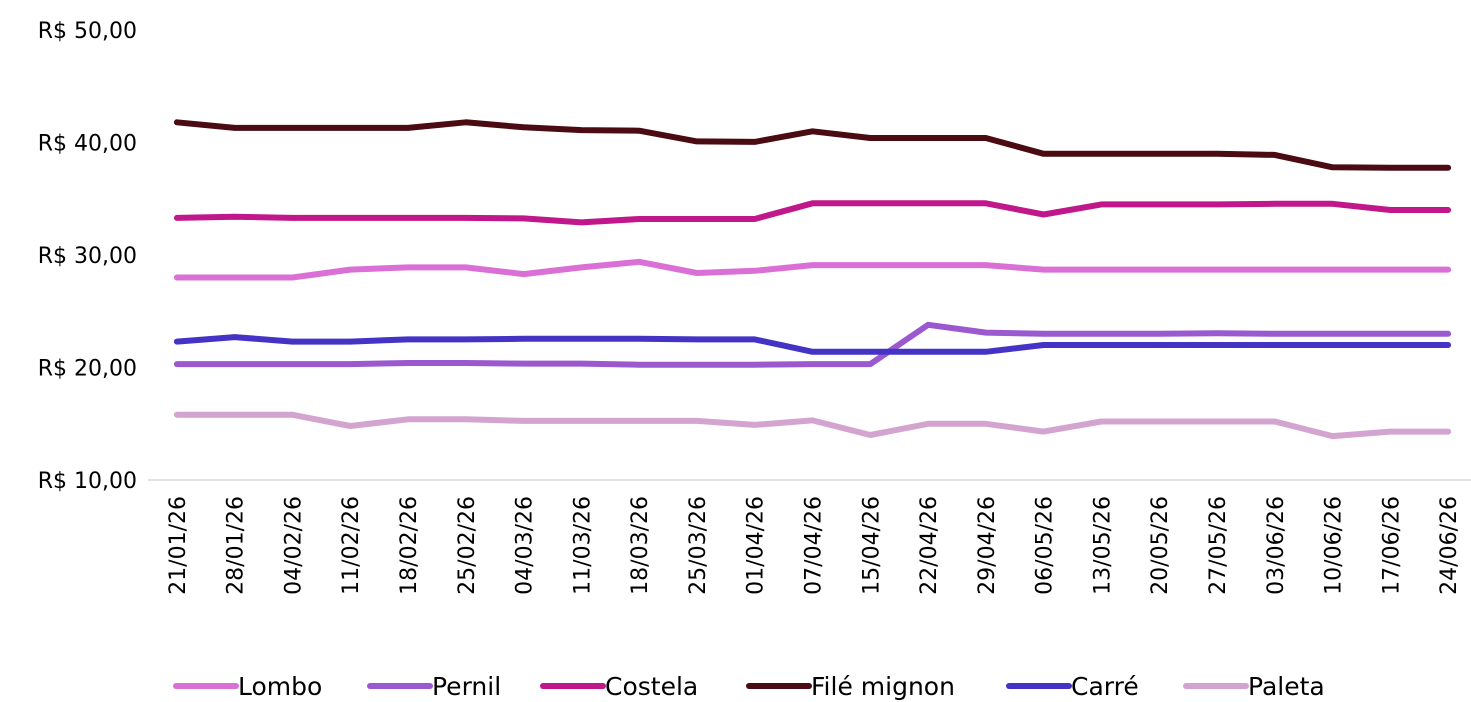 The height and width of the screenshot is (702, 1471). Describe the element at coordinates (87, 31) in the screenshot. I see `y-tick-label: R$ 50,00` at that location.